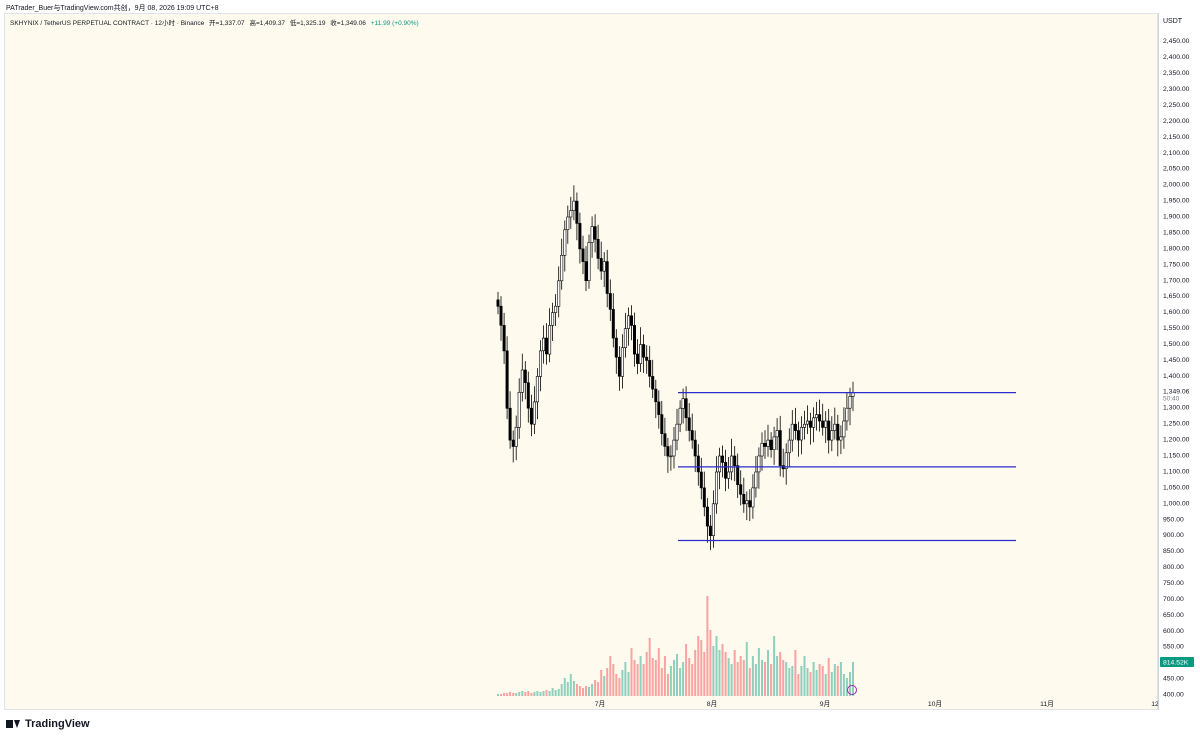  I want to click on price-tick-label: 1,000.00, so click(1176, 503).